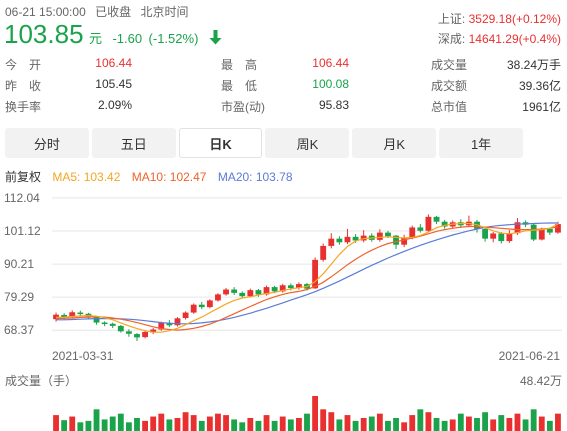  I want to click on y-tick-label: 112.04, so click(22, 198).